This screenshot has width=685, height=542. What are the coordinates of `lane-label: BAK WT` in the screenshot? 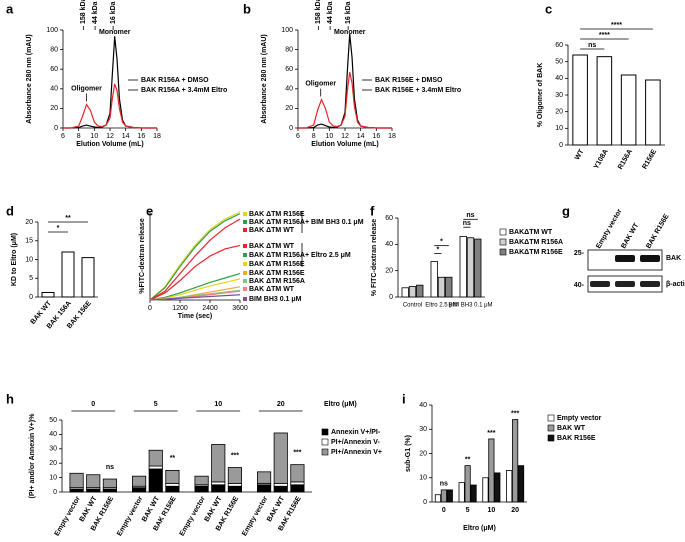 It's located at (630, 236).